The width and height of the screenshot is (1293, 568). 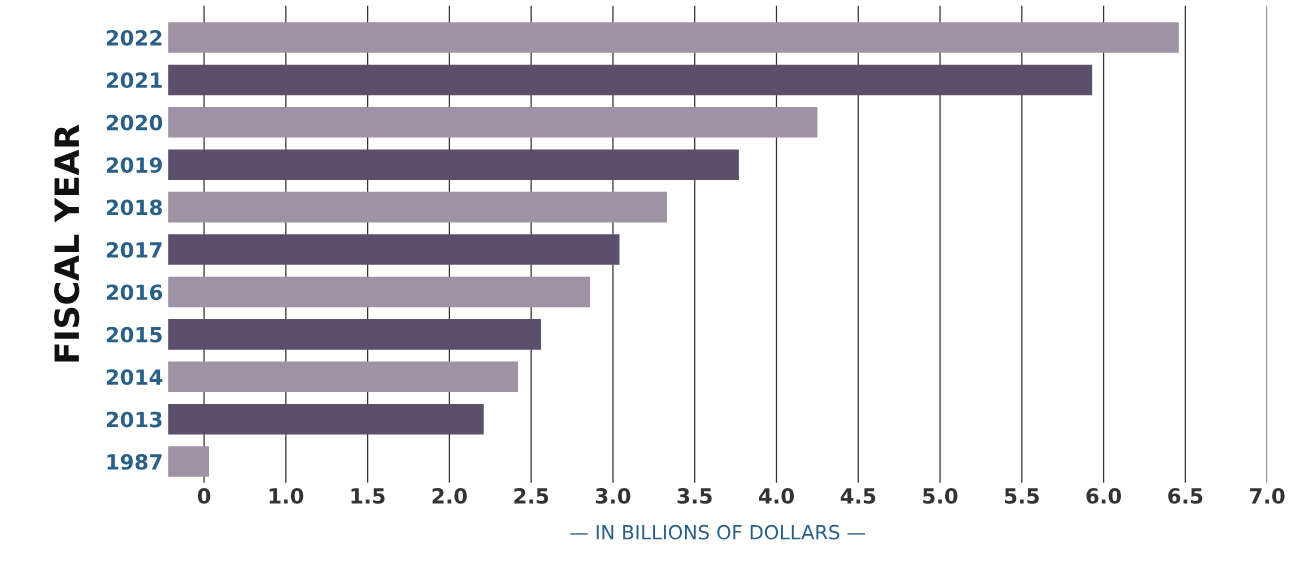 I want to click on y-tick-label: 2015, so click(x=134, y=334).